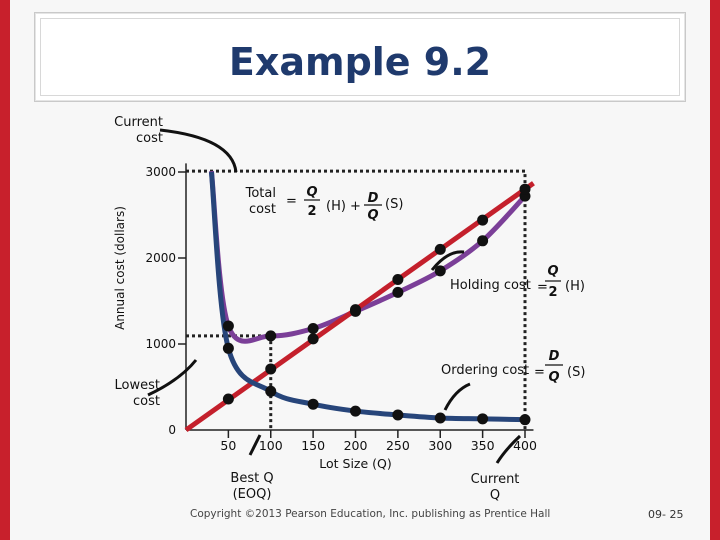  What do you see at coordinates (271, 445) in the screenshot?
I see `x-tick-label: 100` at bounding box center [271, 445].